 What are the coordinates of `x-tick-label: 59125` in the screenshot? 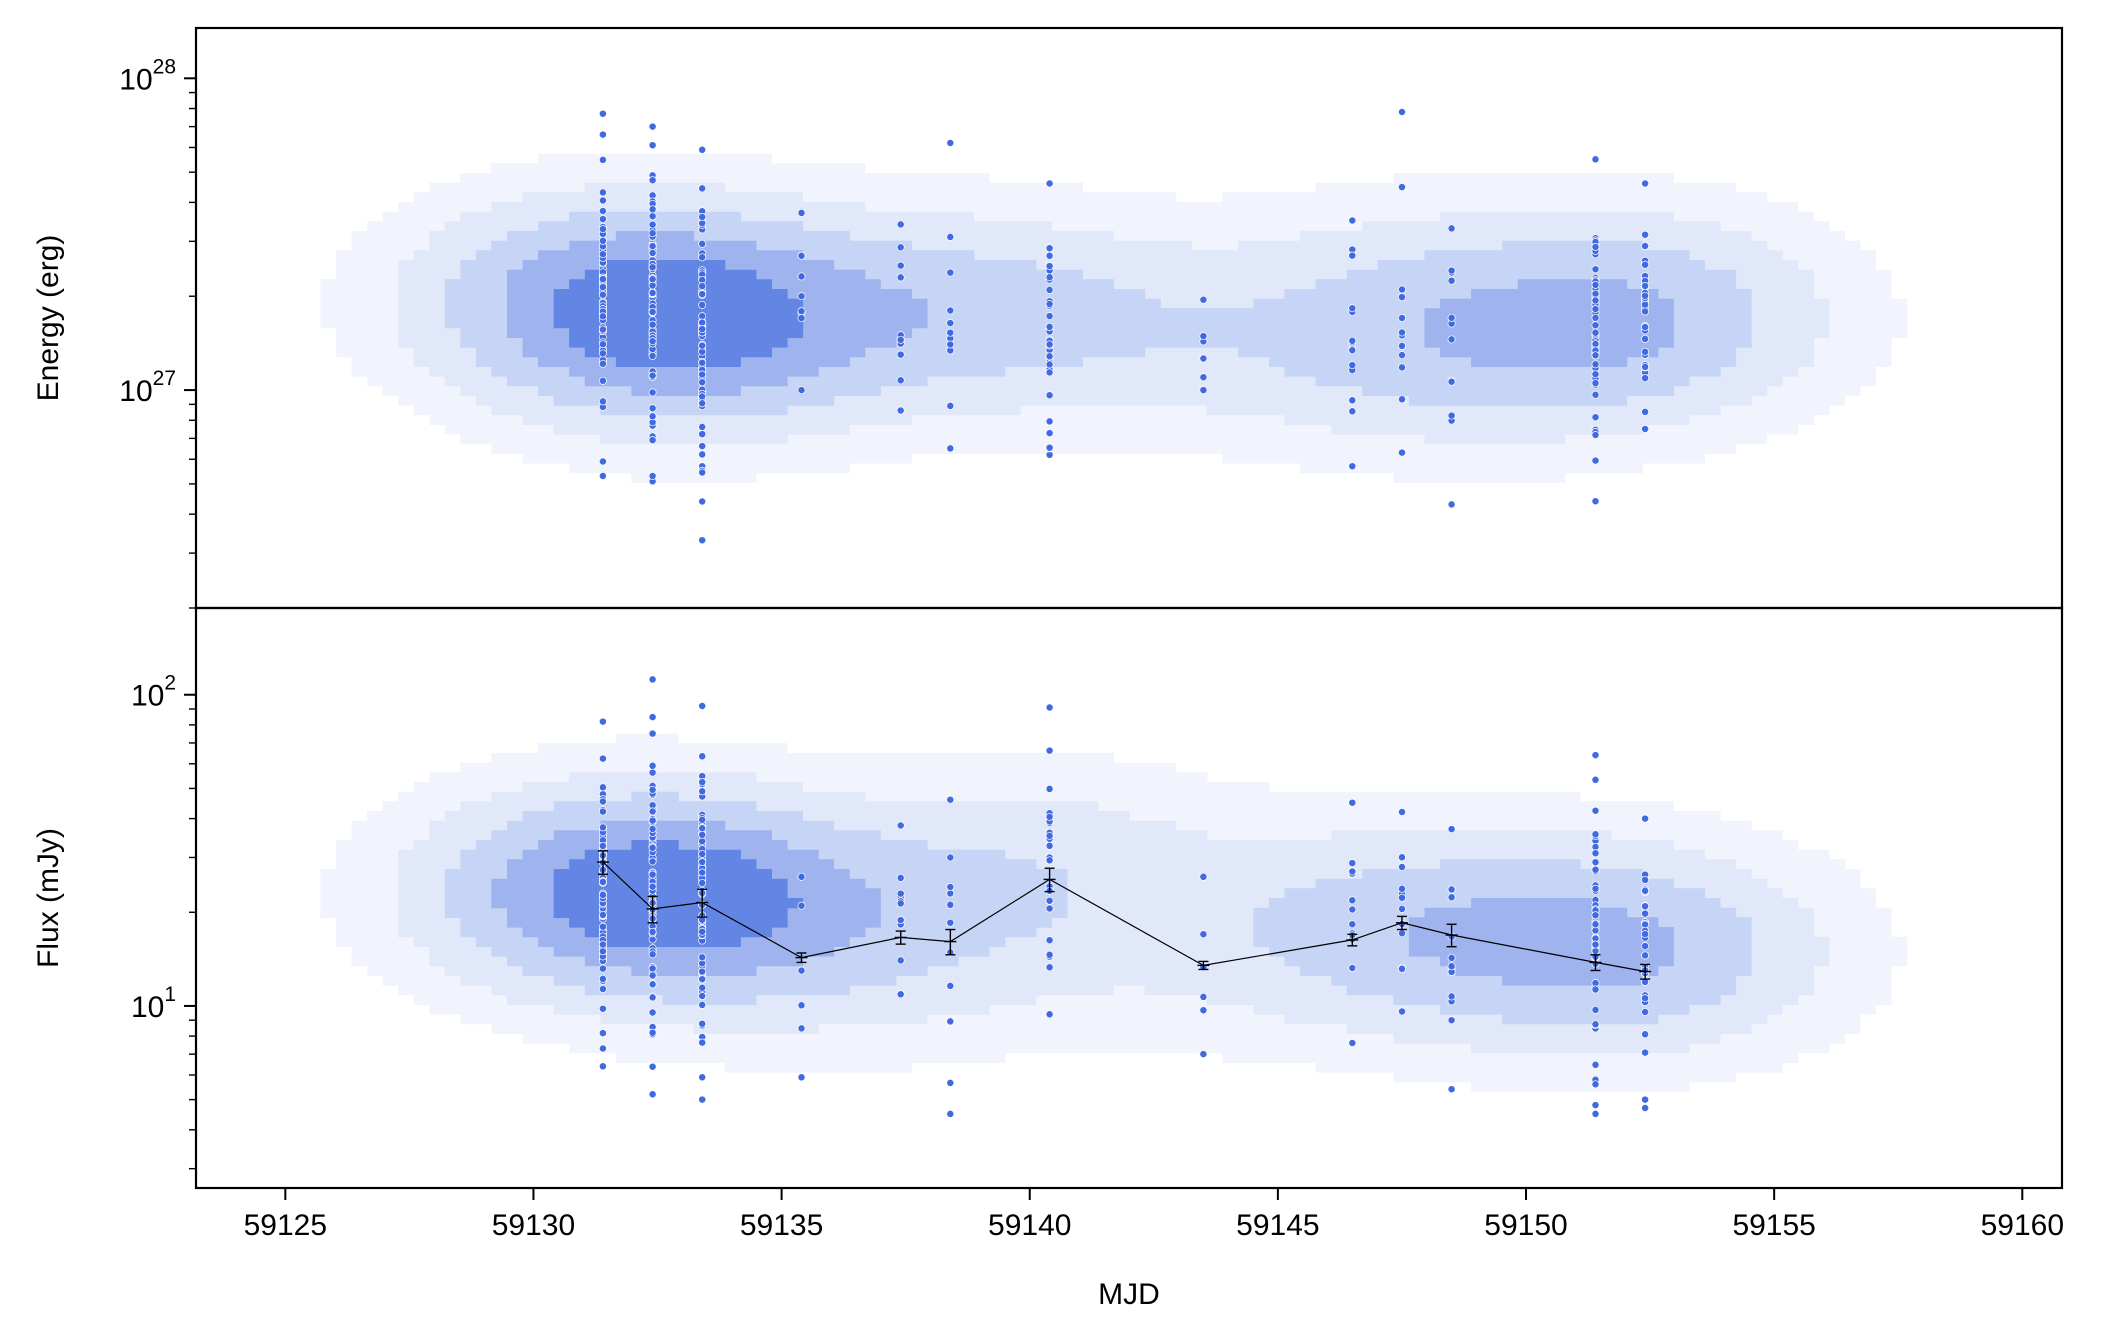 It's located at (285, 1225).